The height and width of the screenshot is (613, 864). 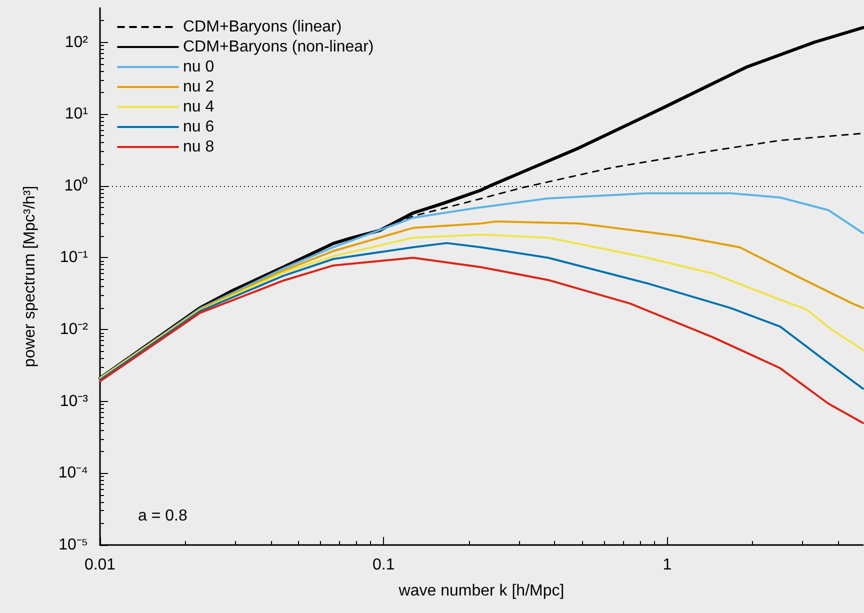 I want to click on y-tick-label: 10⁻², so click(x=74, y=329).